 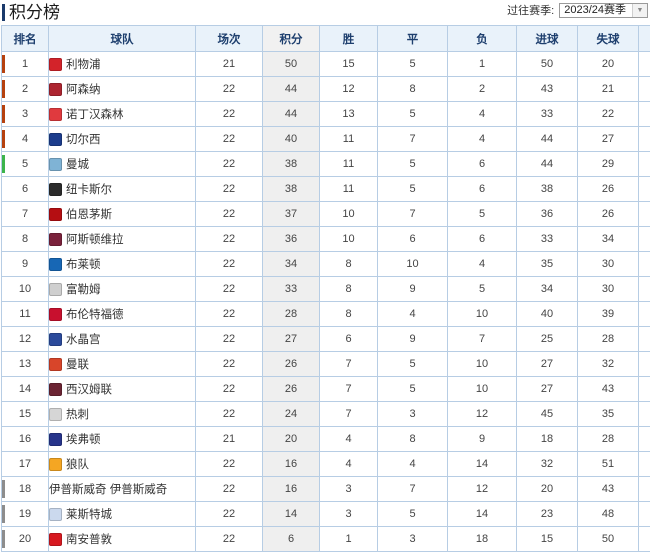 What do you see at coordinates (326, 189) in the screenshot?
I see `table-row: 6纽卡斯尔22381156382612` at bounding box center [326, 189].